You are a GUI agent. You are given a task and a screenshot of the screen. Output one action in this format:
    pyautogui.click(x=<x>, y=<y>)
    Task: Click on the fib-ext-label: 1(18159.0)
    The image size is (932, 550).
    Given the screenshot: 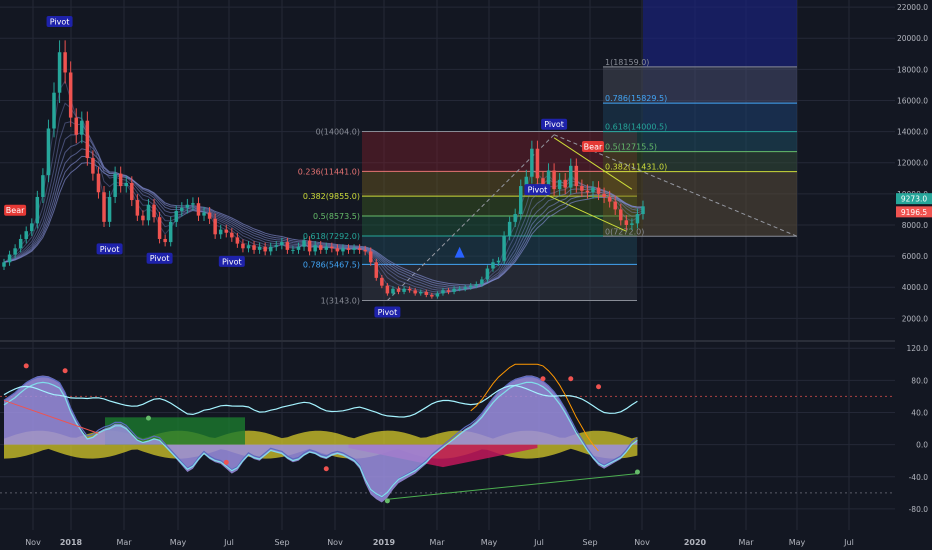 What is the action you would take?
    pyautogui.click(x=627, y=62)
    